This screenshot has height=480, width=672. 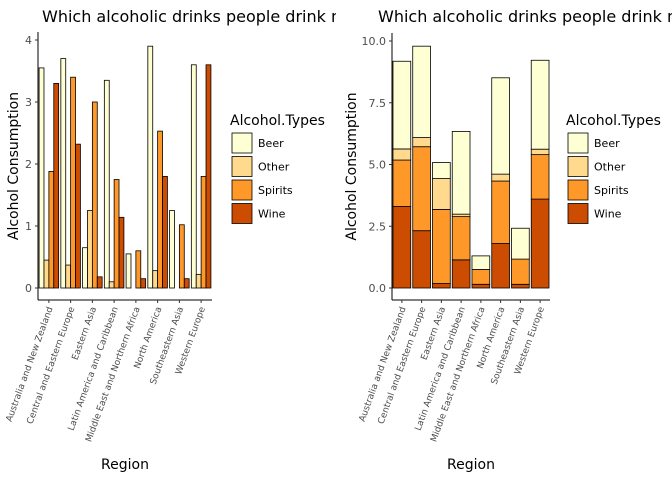 What do you see at coordinates (28, 288) in the screenshot?
I see `y-tick-label: 0` at bounding box center [28, 288].